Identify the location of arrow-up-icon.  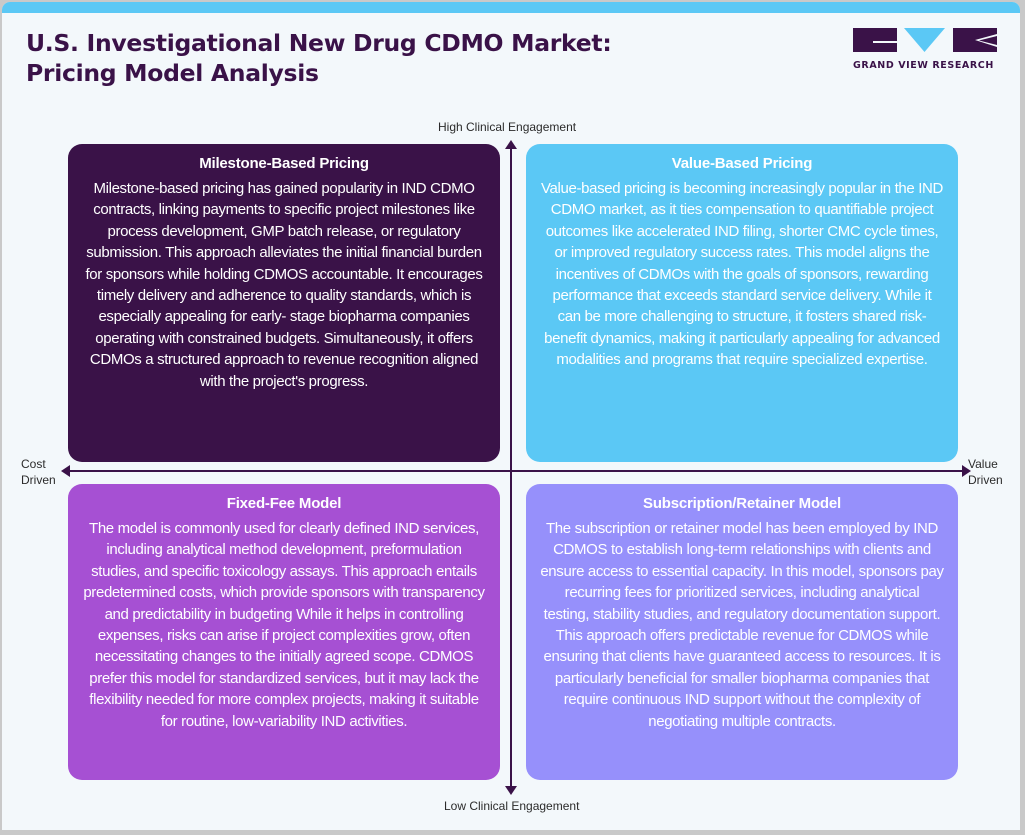
(511, 144).